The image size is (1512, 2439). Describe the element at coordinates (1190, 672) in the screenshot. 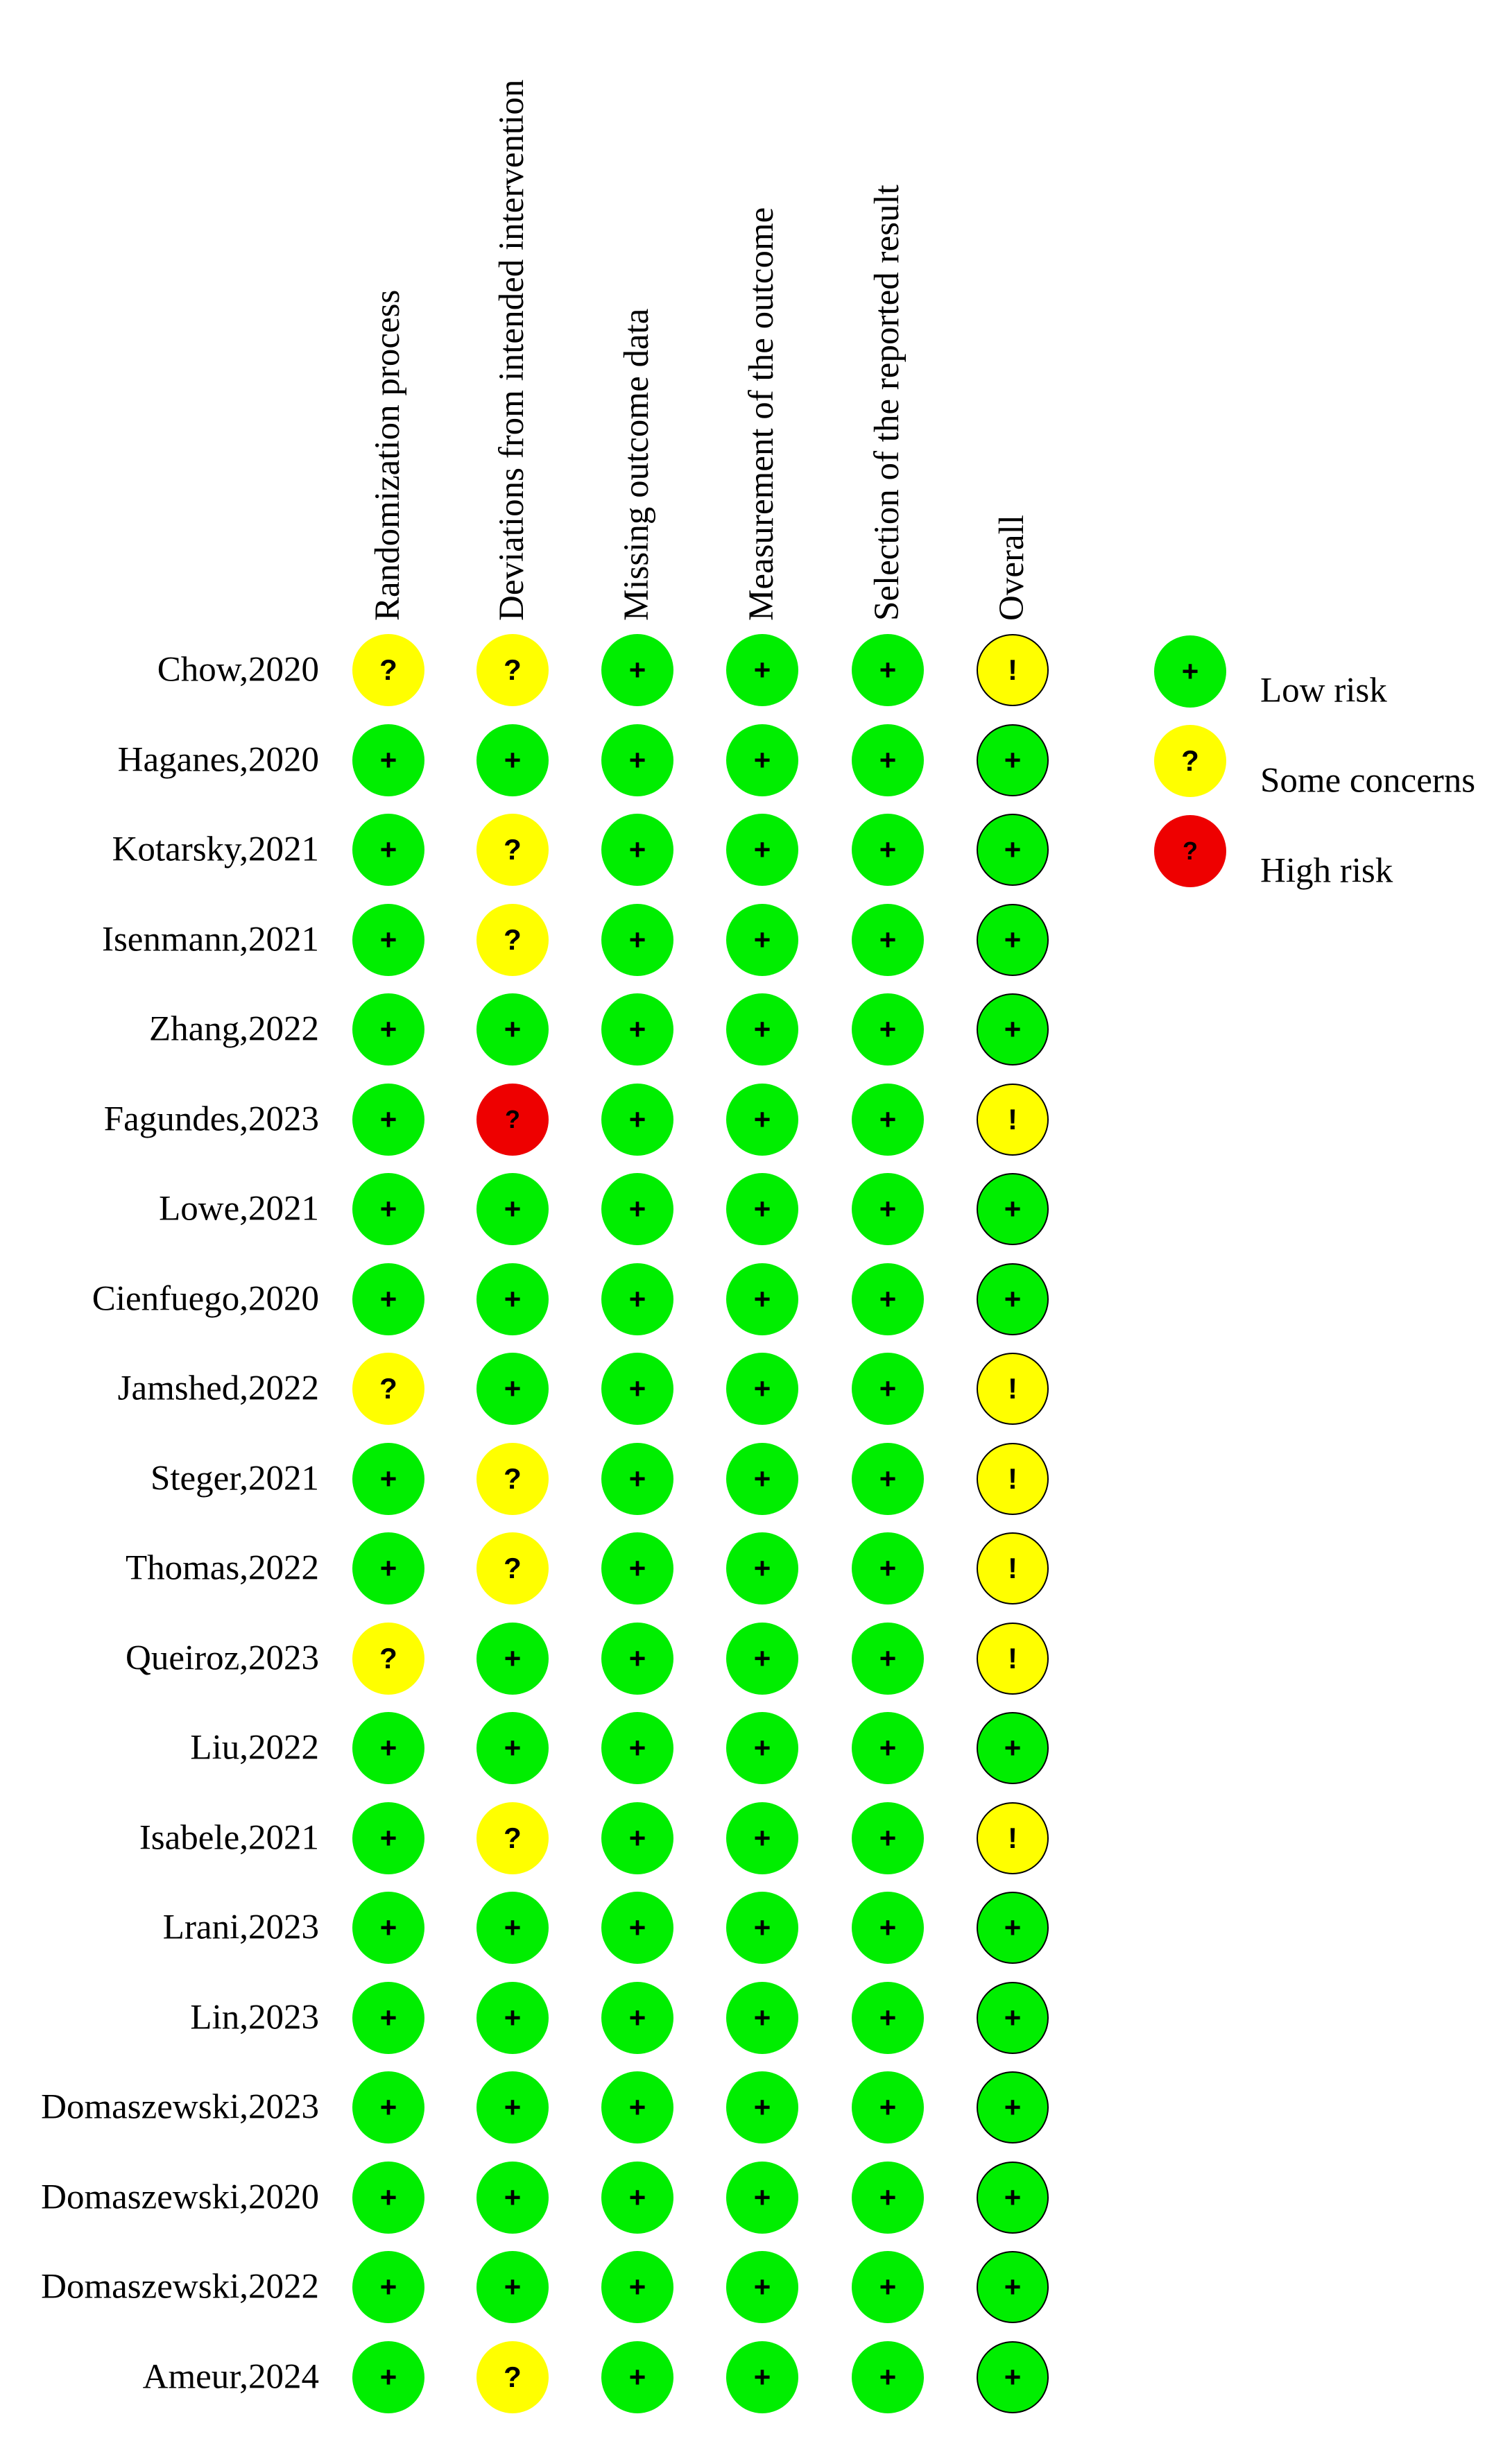

I see `legend-low-icon: +` at that location.